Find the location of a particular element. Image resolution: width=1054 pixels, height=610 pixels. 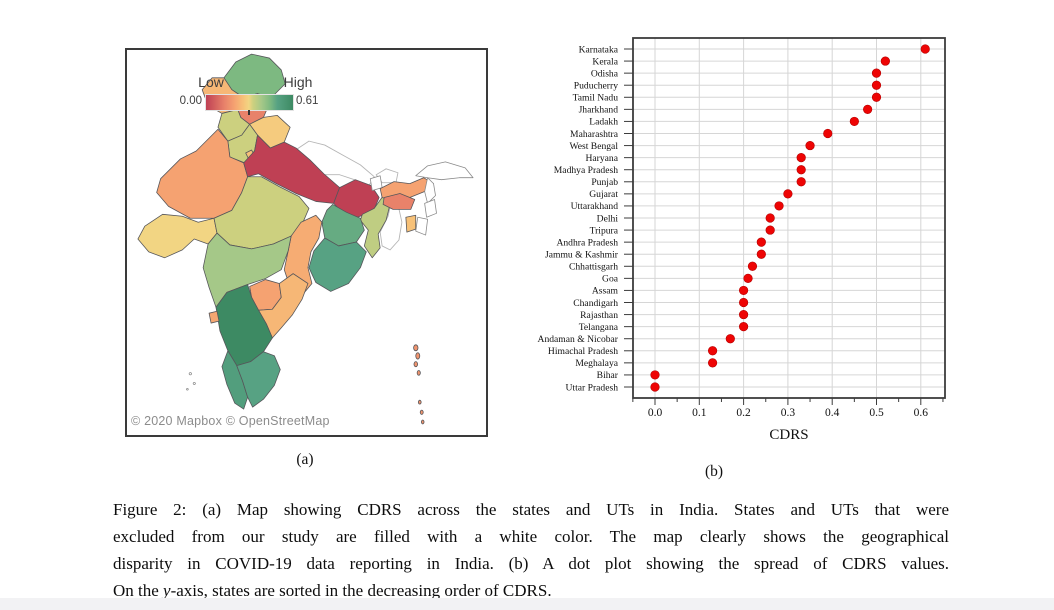

map-region-mizoram is located at coordinates (422, 226).